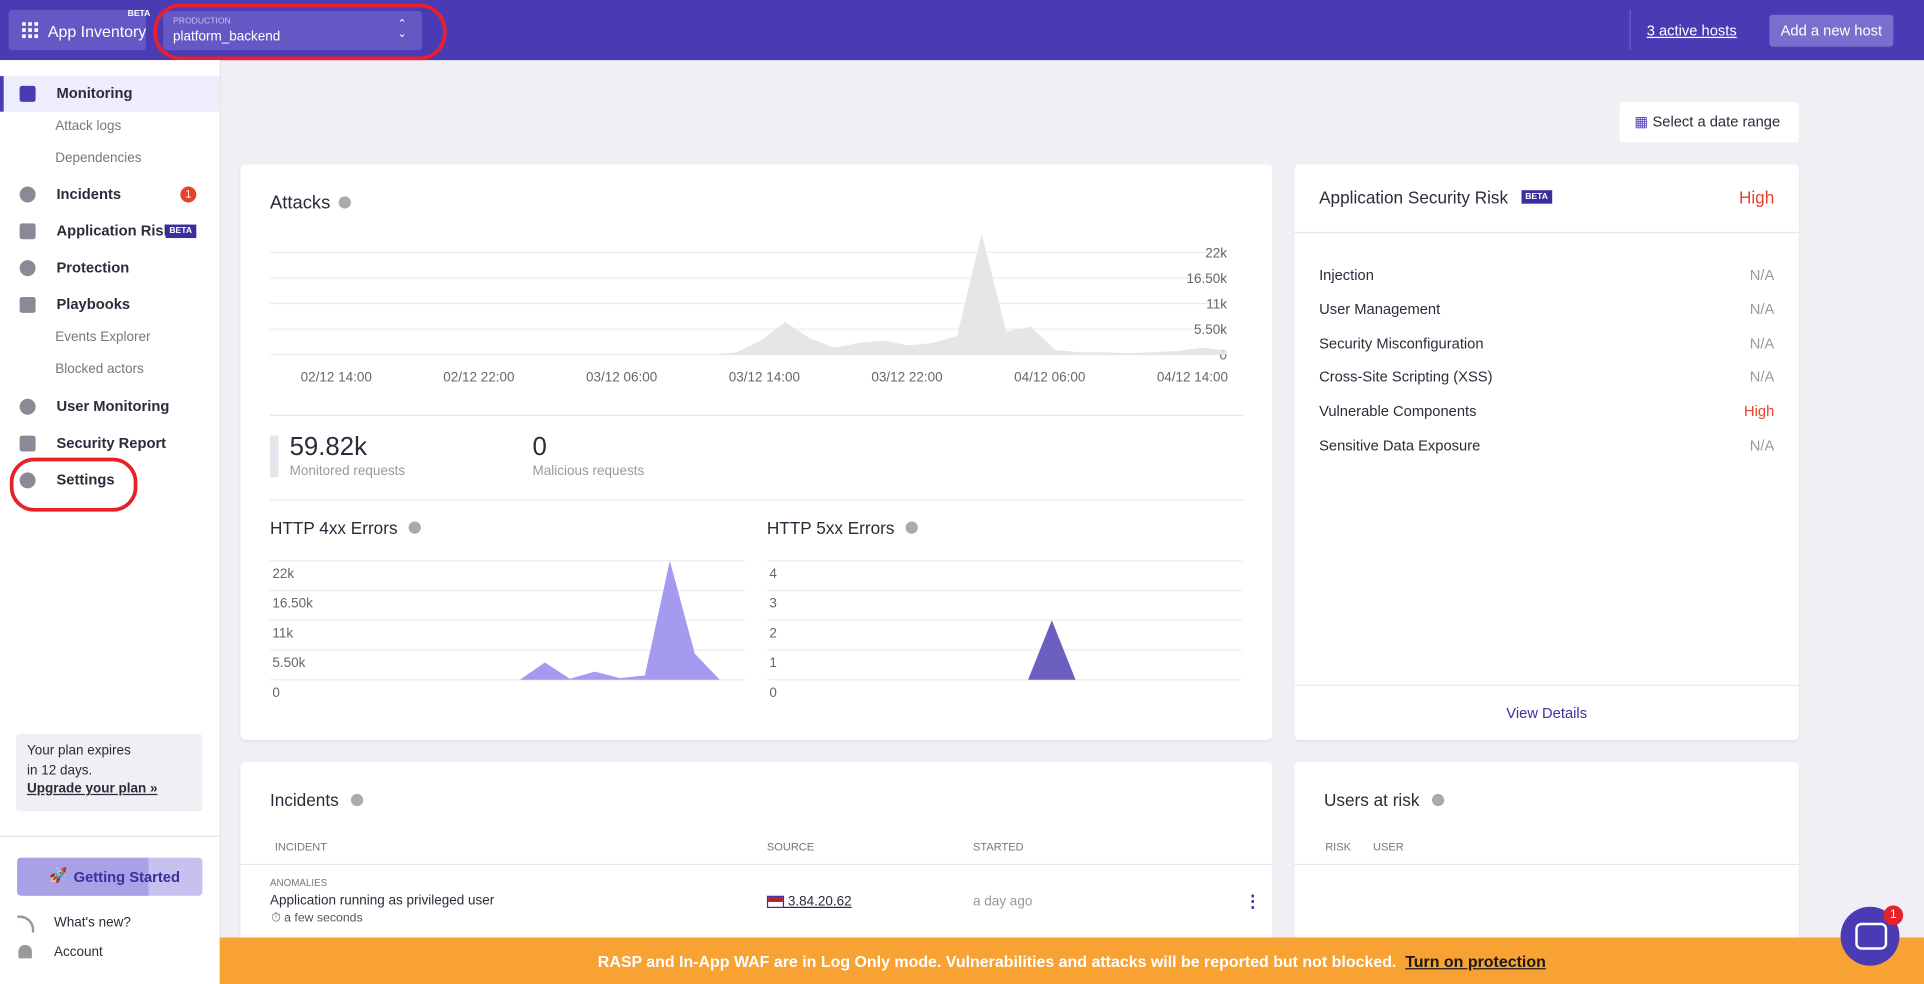 The width and height of the screenshot is (1924, 984). I want to click on progress, so click(83, 876).